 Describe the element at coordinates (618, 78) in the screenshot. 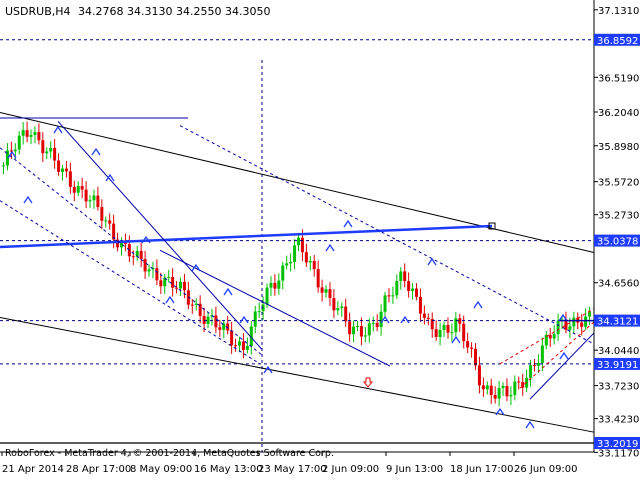

I see `y-tick-label: 36.5190` at that location.